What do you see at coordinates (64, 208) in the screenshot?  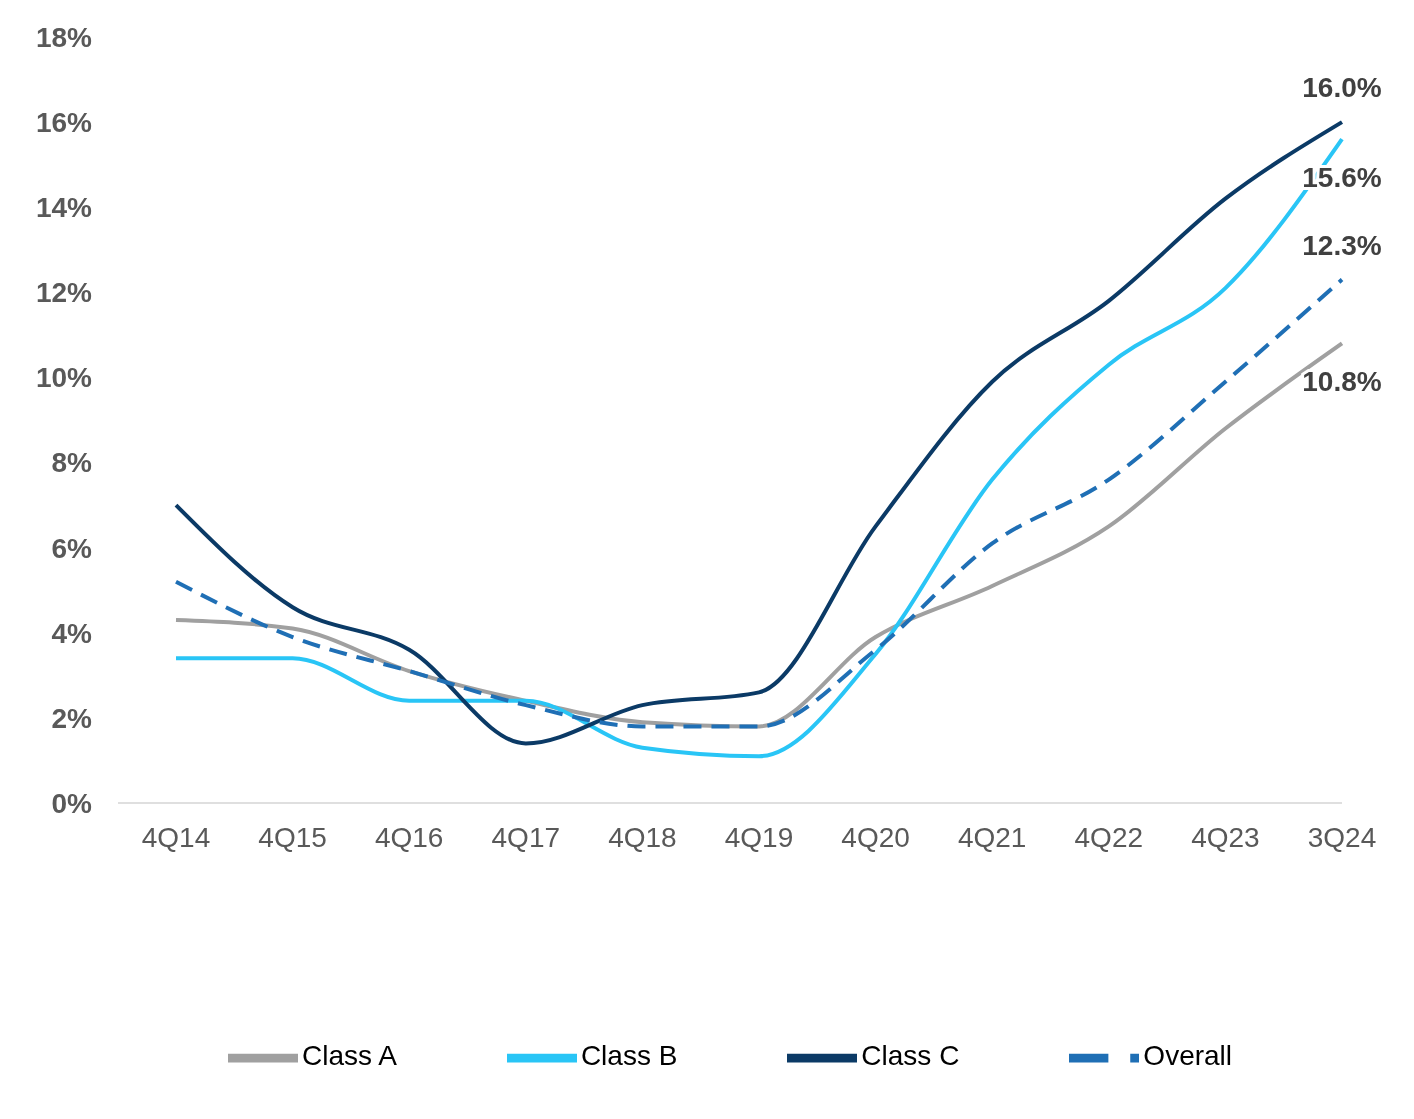 I see `y-tick-label: 14%` at bounding box center [64, 208].